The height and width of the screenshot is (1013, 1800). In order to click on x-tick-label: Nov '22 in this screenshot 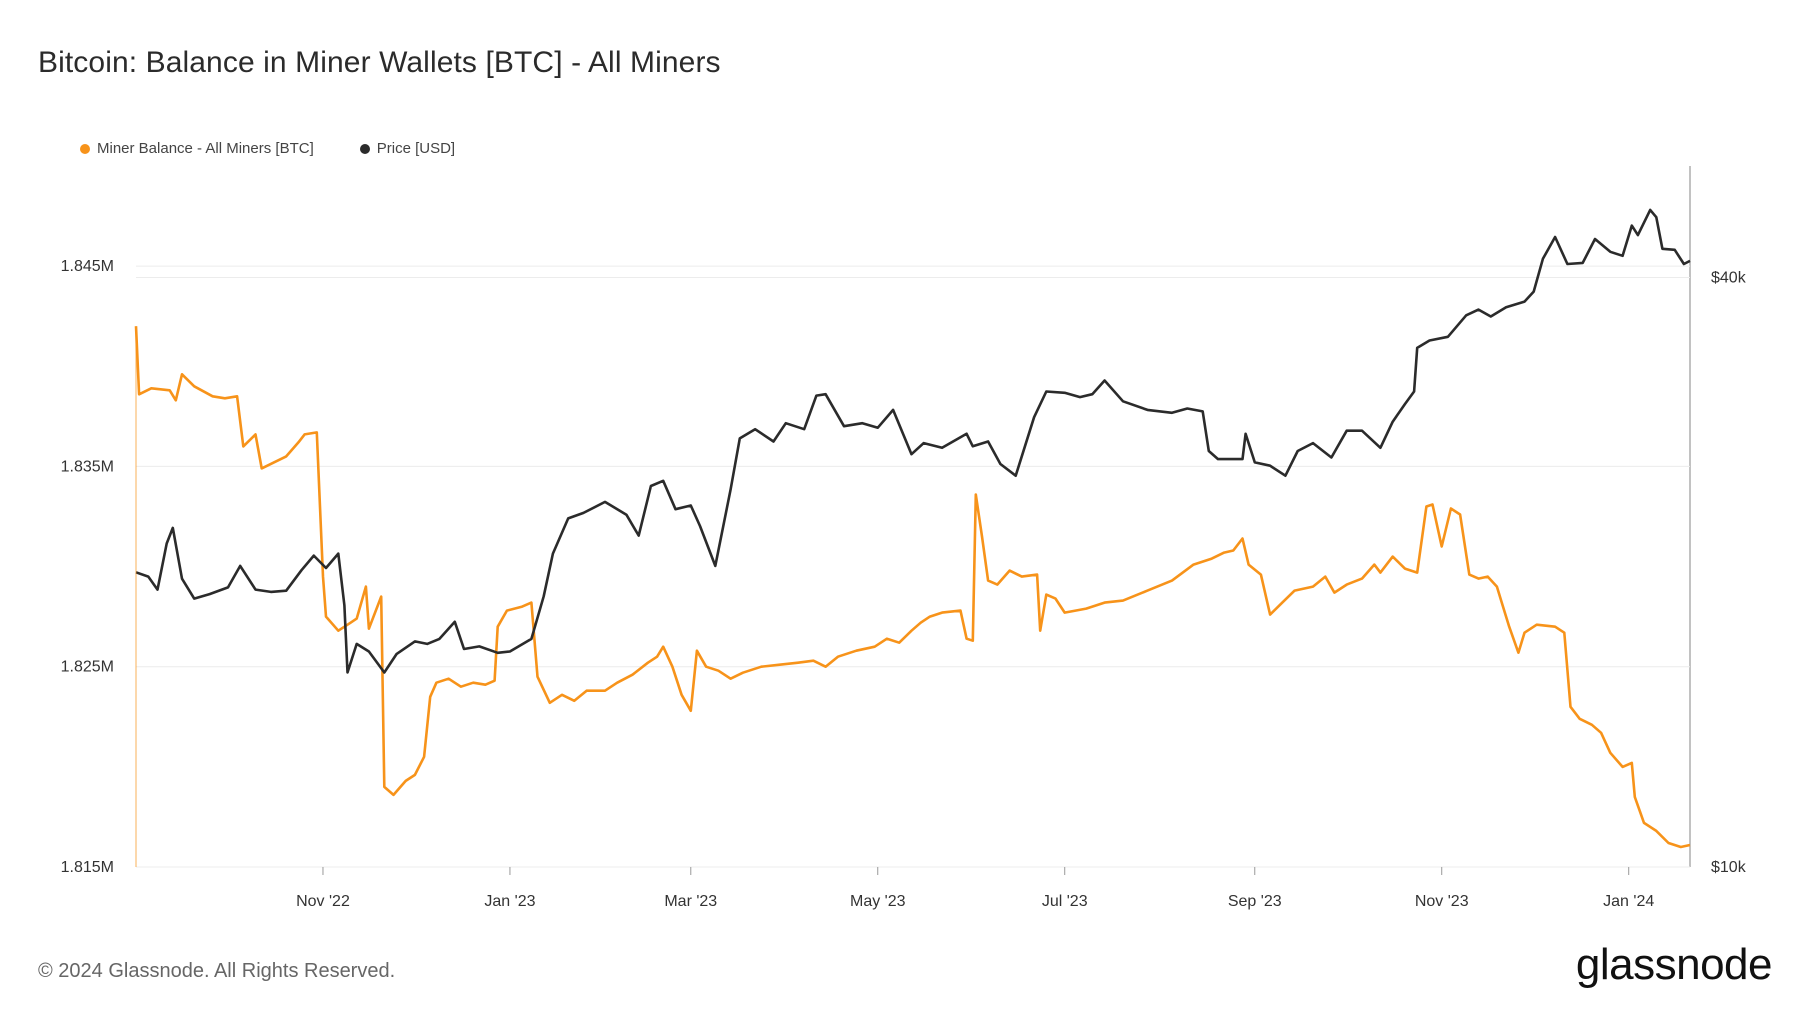, I will do `click(323, 901)`.